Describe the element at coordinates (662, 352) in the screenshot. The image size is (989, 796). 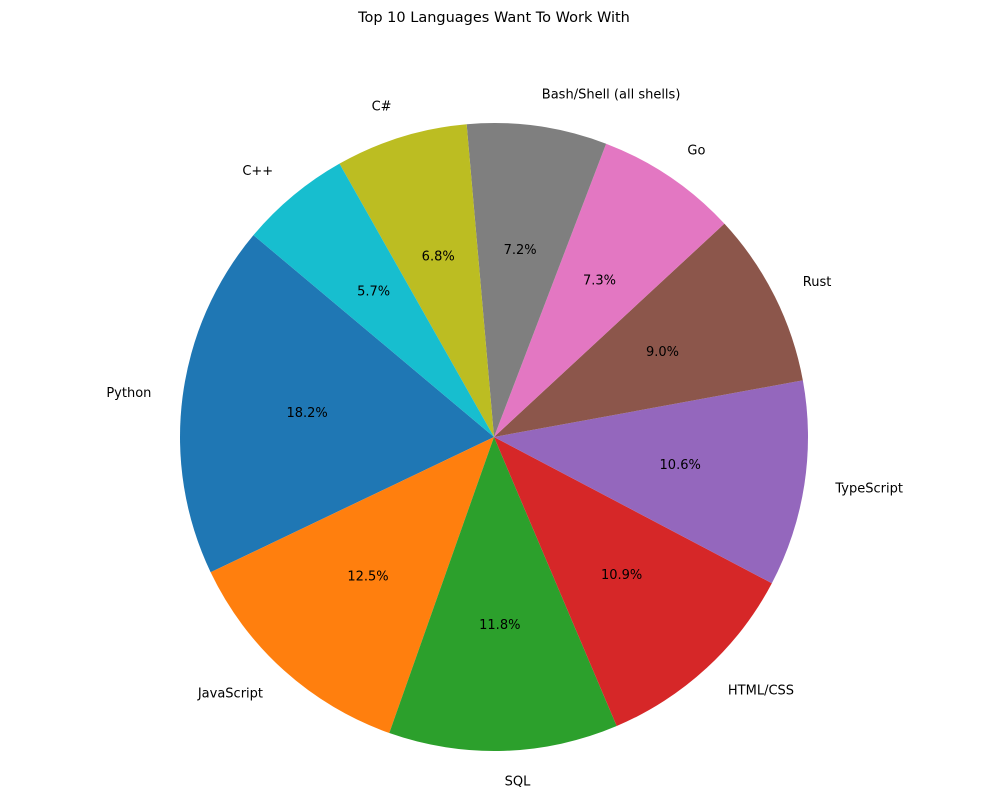
I see `pct-label-rust: 9.0%` at that location.